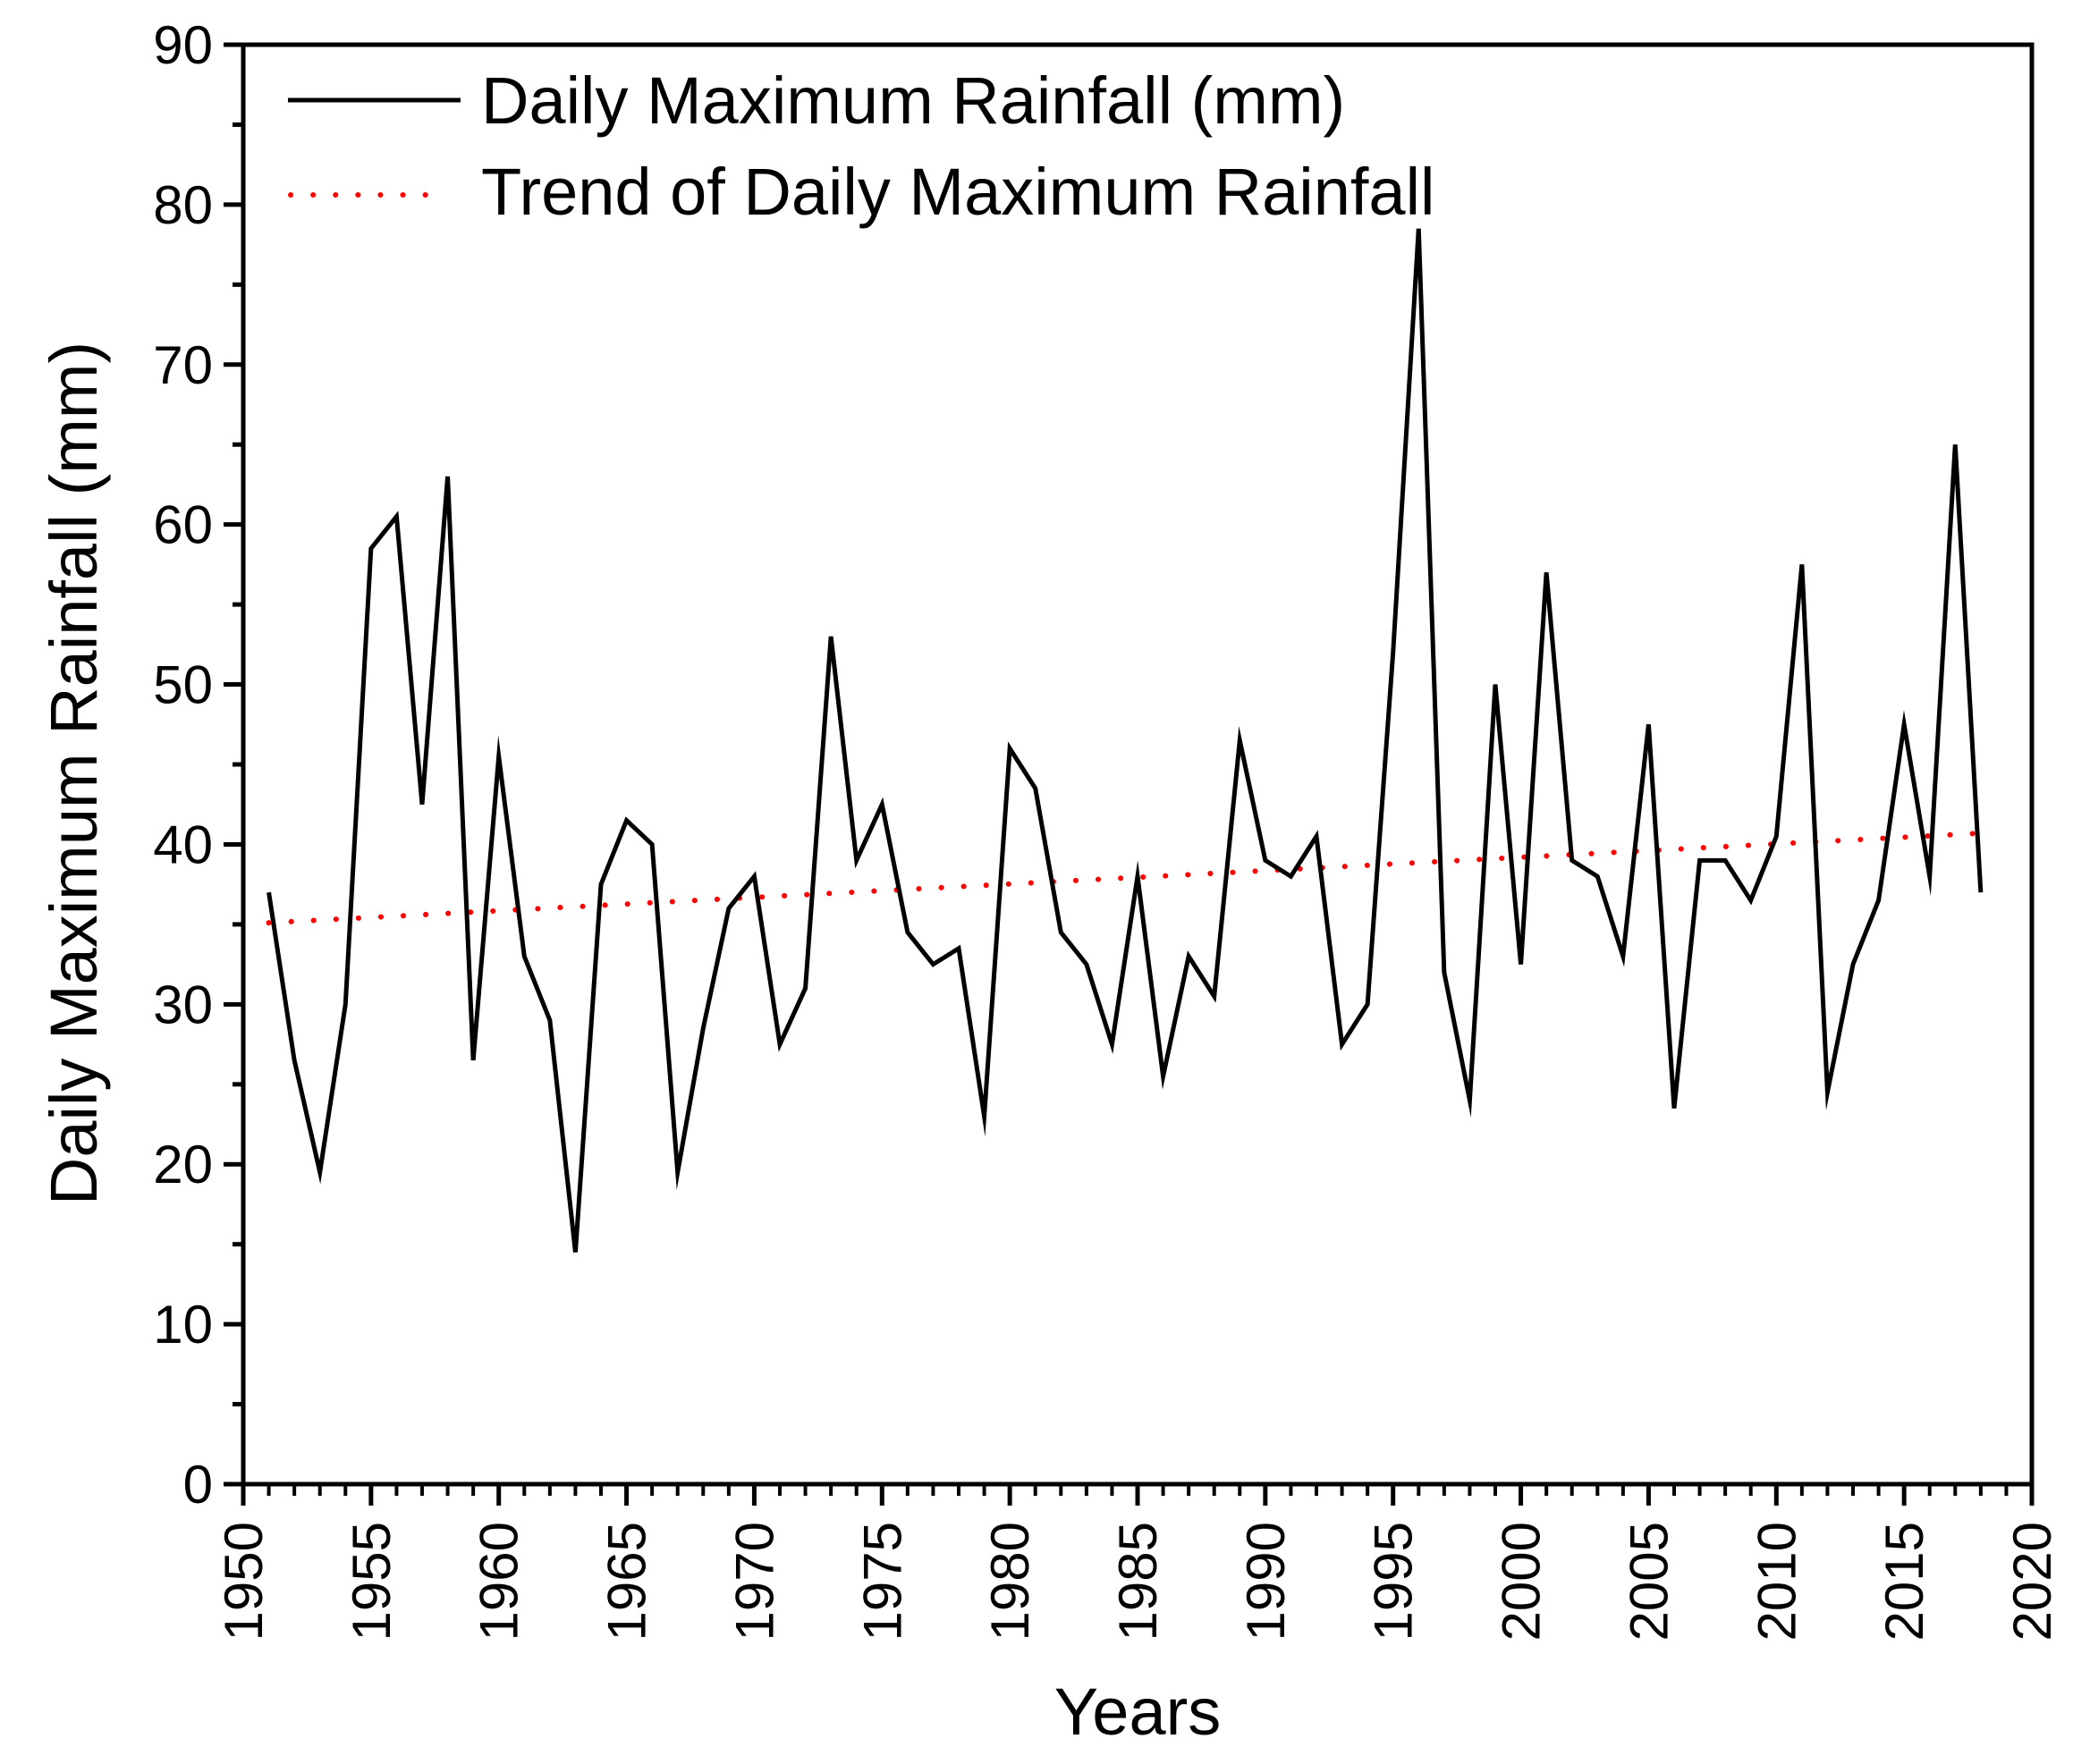 Image resolution: width=2073 pixels, height=1764 pixels. What do you see at coordinates (754, 1581) in the screenshot?
I see `x-tick-label: 1970` at bounding box center [754, 1581].